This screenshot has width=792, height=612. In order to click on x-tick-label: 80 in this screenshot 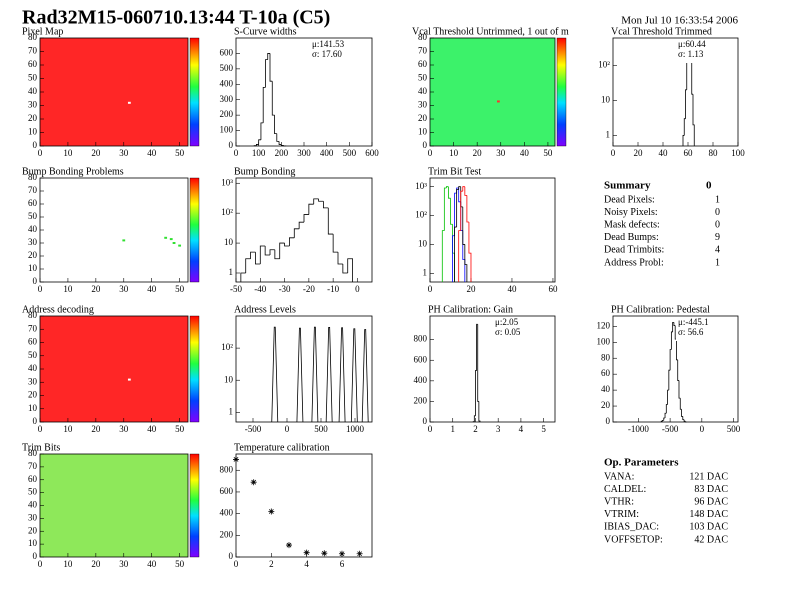, I will do `click(714, 153)`.